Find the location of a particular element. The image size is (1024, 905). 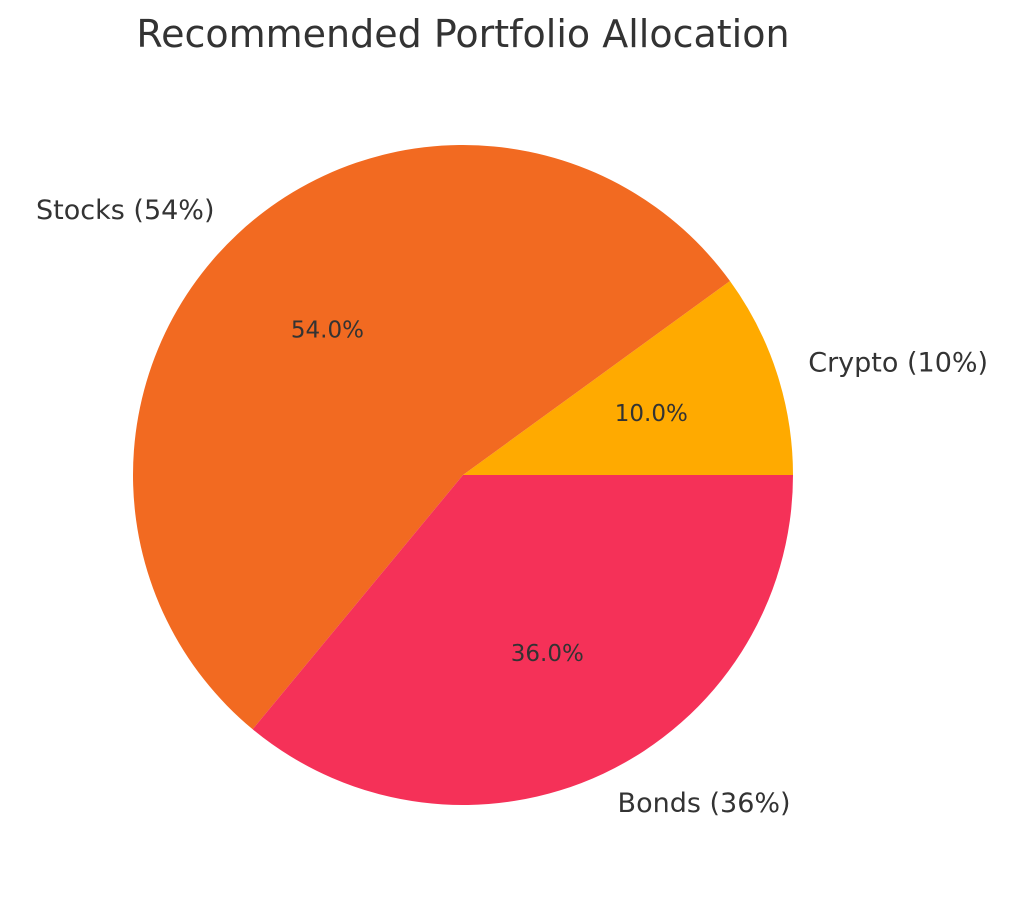

slice-percent-stocks: 54.0% is located at coordinates (327, 331).